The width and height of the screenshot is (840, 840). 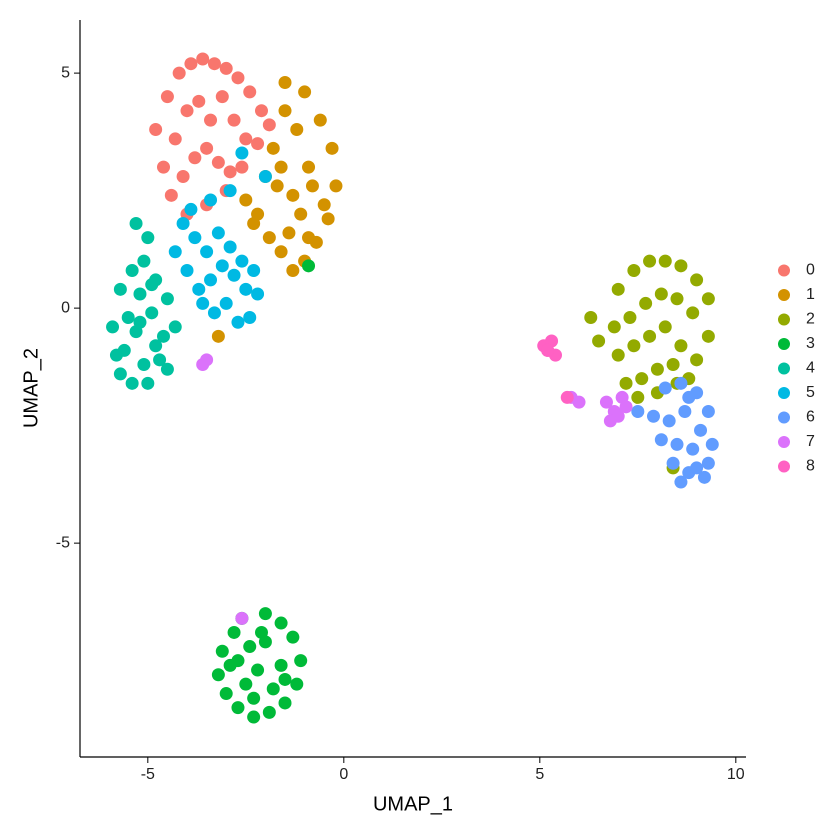 I want to click on legend-label: 7, so click(x=810, y=441).